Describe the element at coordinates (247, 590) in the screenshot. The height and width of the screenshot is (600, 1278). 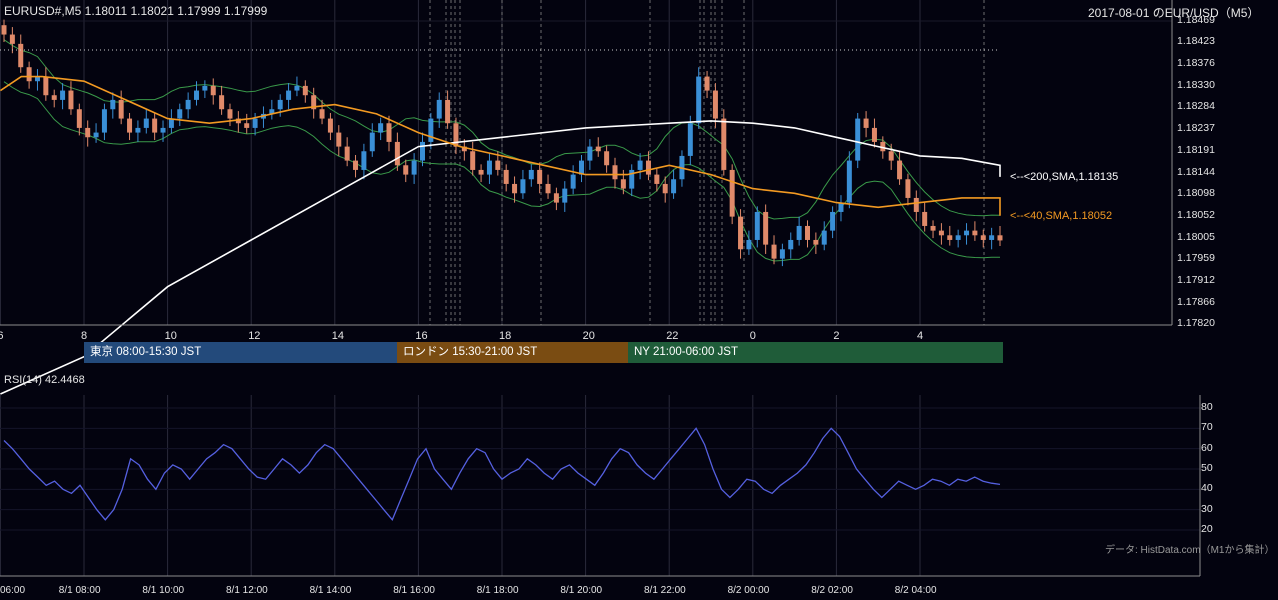
I see `time-tick: 8/1 12:00` at that location.